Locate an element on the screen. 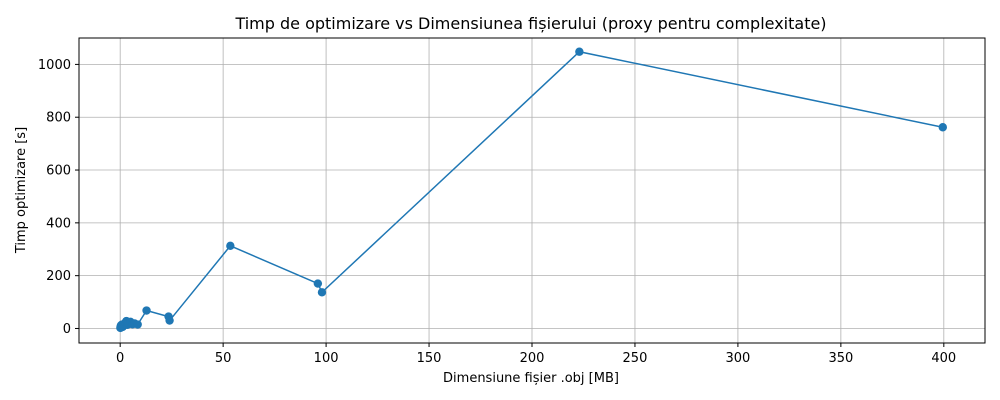 The height and width of the screenshot is (400, 1000). y-tick-label: 400 is located at coordinates (58, 223).